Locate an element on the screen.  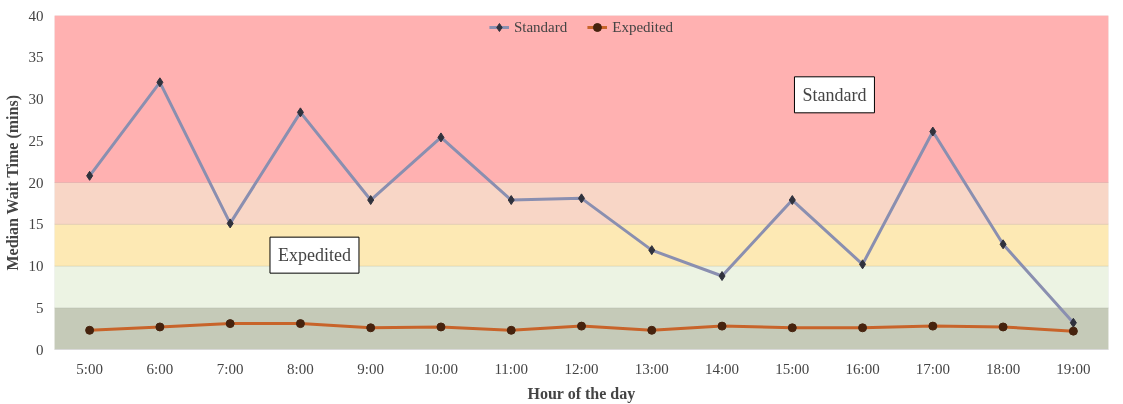
legend-label: Standard is located at coordinates (540, 27).